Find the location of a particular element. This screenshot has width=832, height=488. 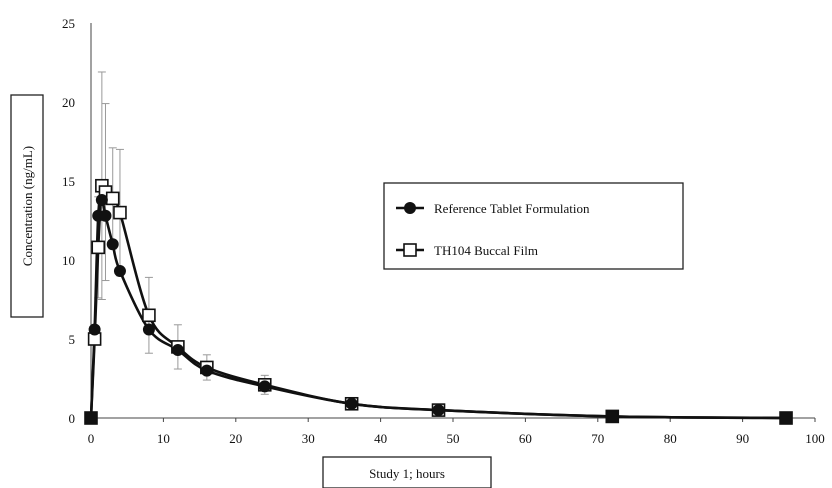

x-tick-label: 70 is located at coordinates (597, 438).